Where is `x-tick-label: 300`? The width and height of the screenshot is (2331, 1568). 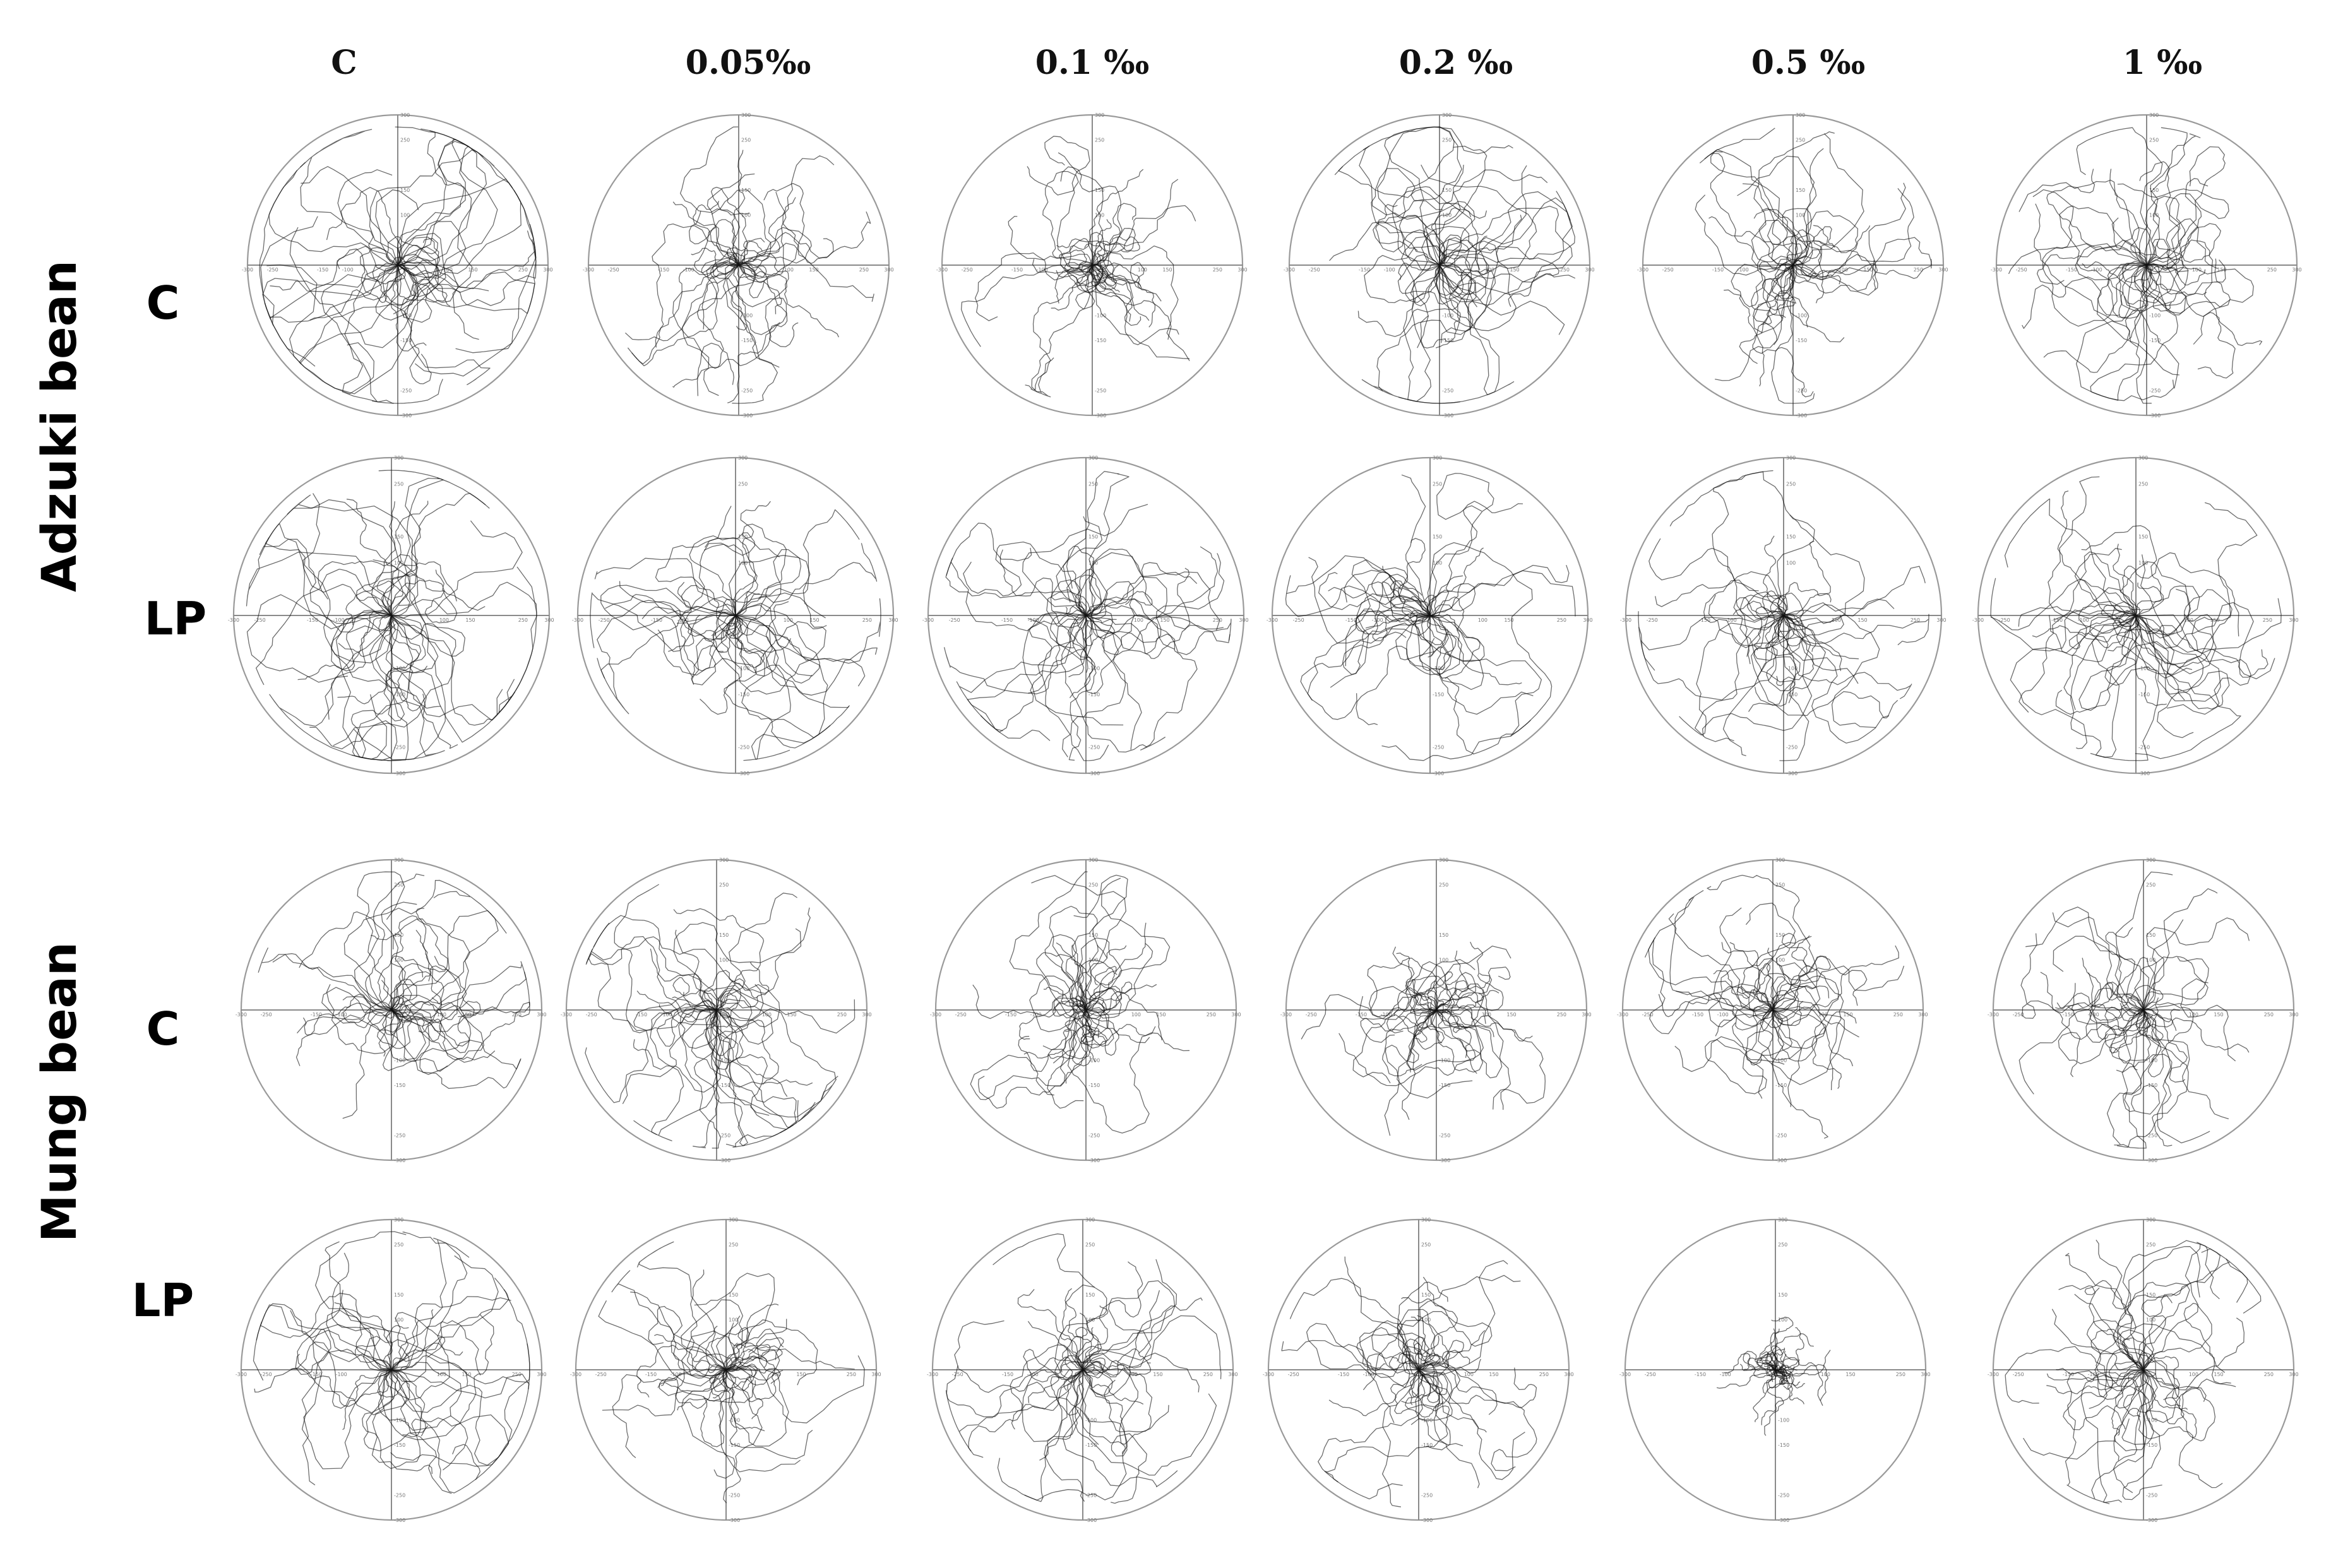 x-tick-label: 300 is located at coordinates (2293, 620).